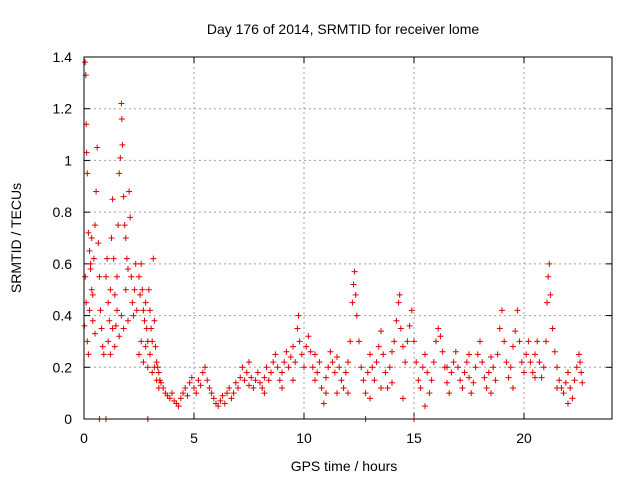 The width and height of the screenshot is (640, 480). What do you see at coordinates (63, 367) in the screenshot?
I see `y-tick-label: 0.2` at bounding box center [63, 367].